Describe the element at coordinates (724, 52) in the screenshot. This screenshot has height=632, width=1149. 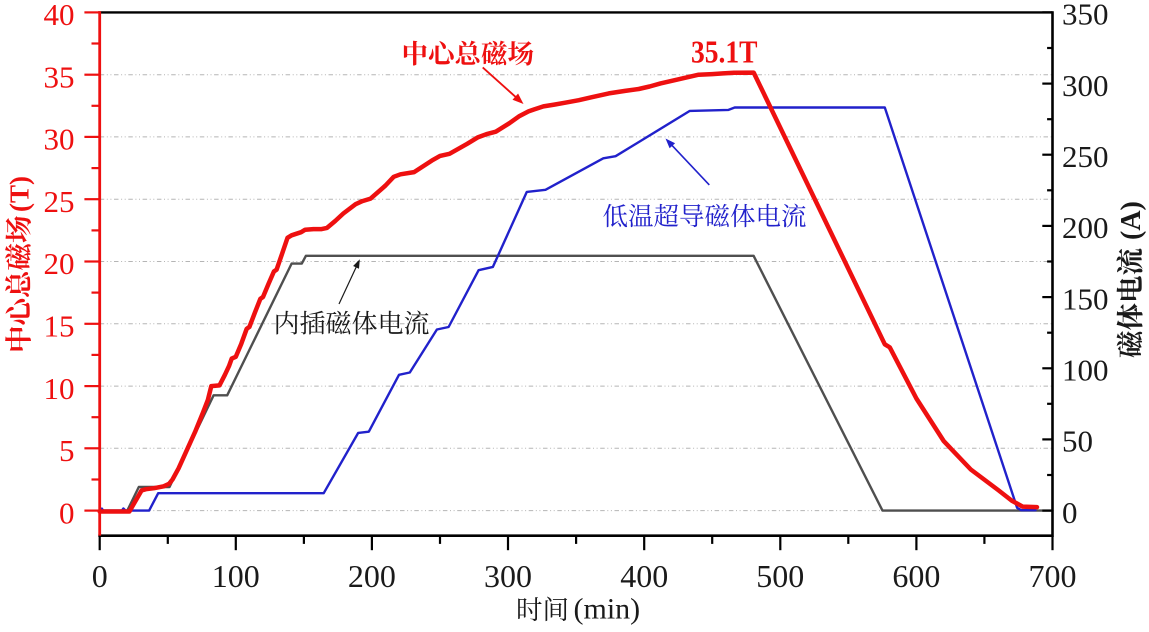
I see `svg-text: 35.1T` at that location.